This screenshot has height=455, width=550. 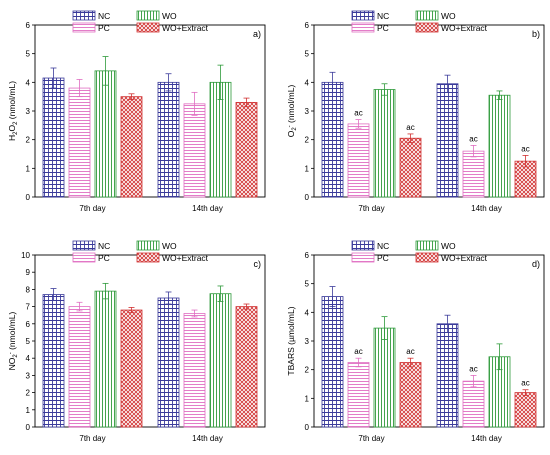 What do you see at coordinates (291, 359) in the screenshot?
I see `y-axis-label-part: TBARS (` at bounding box center [291, 359].